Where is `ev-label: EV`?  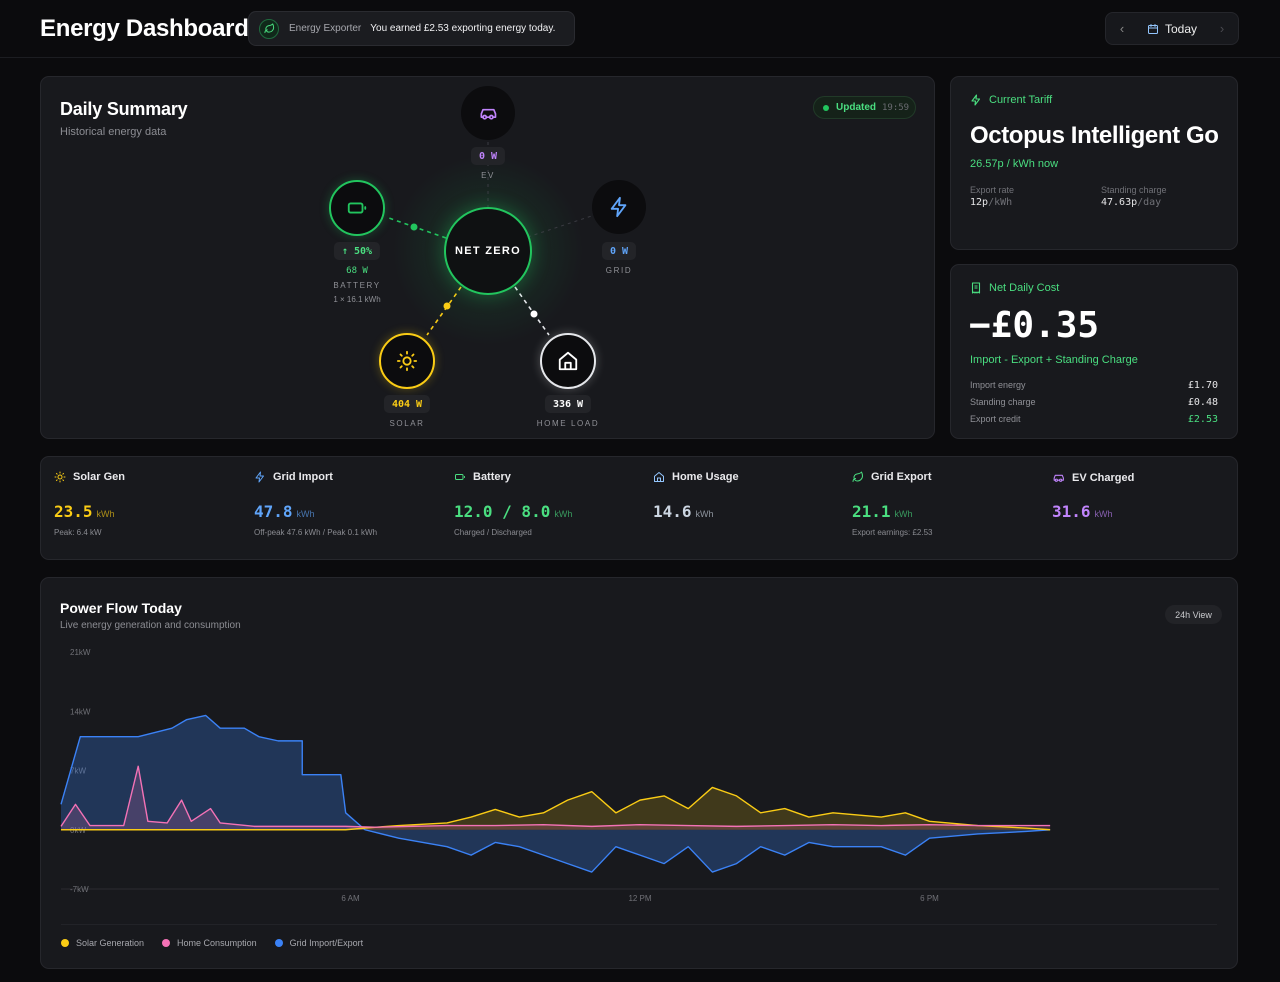
ev-label: EV is located at coordinates (488, 175).